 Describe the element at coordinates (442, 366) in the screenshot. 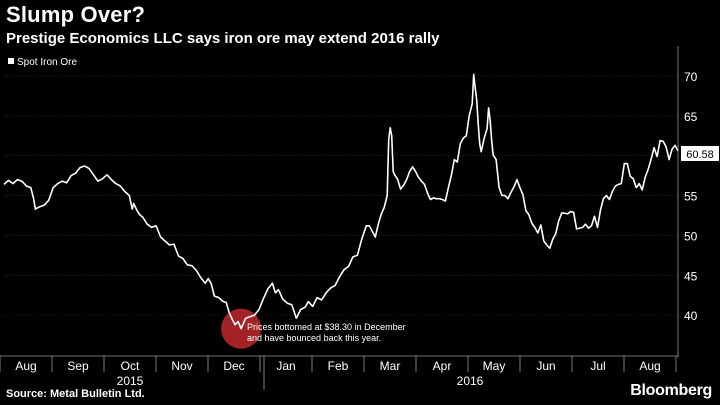

I see `x-tick-label: Apr` at that location.